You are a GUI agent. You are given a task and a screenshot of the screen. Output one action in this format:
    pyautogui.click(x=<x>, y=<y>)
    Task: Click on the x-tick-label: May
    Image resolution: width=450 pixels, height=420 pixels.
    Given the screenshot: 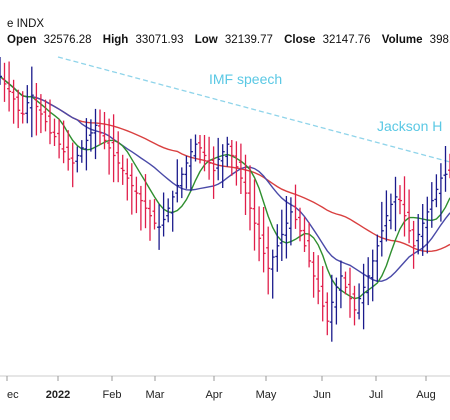 What is the action you would take?
    pyautogui.click(x=266, y=395)
    